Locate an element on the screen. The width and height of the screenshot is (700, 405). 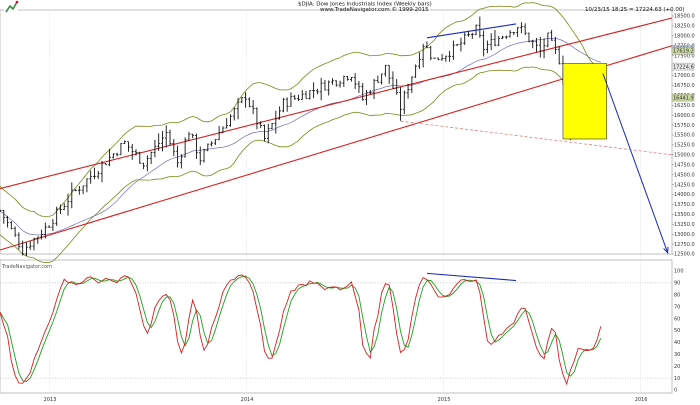
price-tick-label: 13250.0 is located at coordinates (684, 225).